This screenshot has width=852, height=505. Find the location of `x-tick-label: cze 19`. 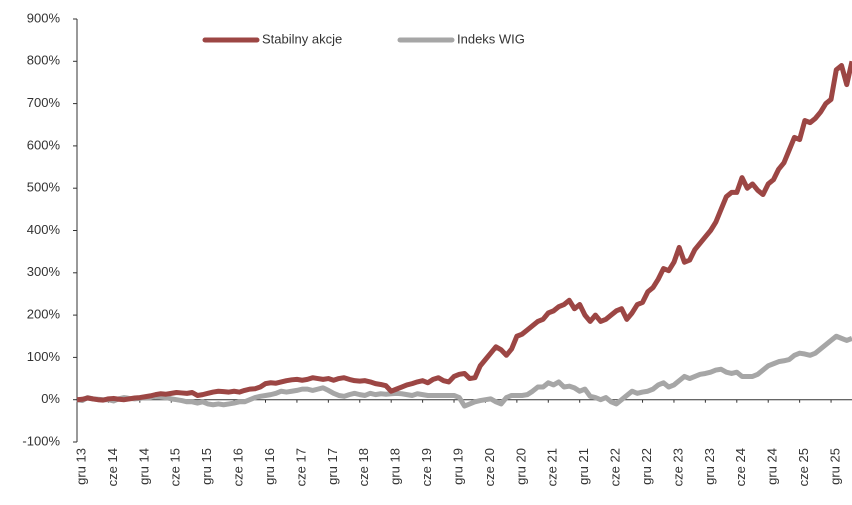

x-tick-label: cze 19 is located at coordinates (426, 467).